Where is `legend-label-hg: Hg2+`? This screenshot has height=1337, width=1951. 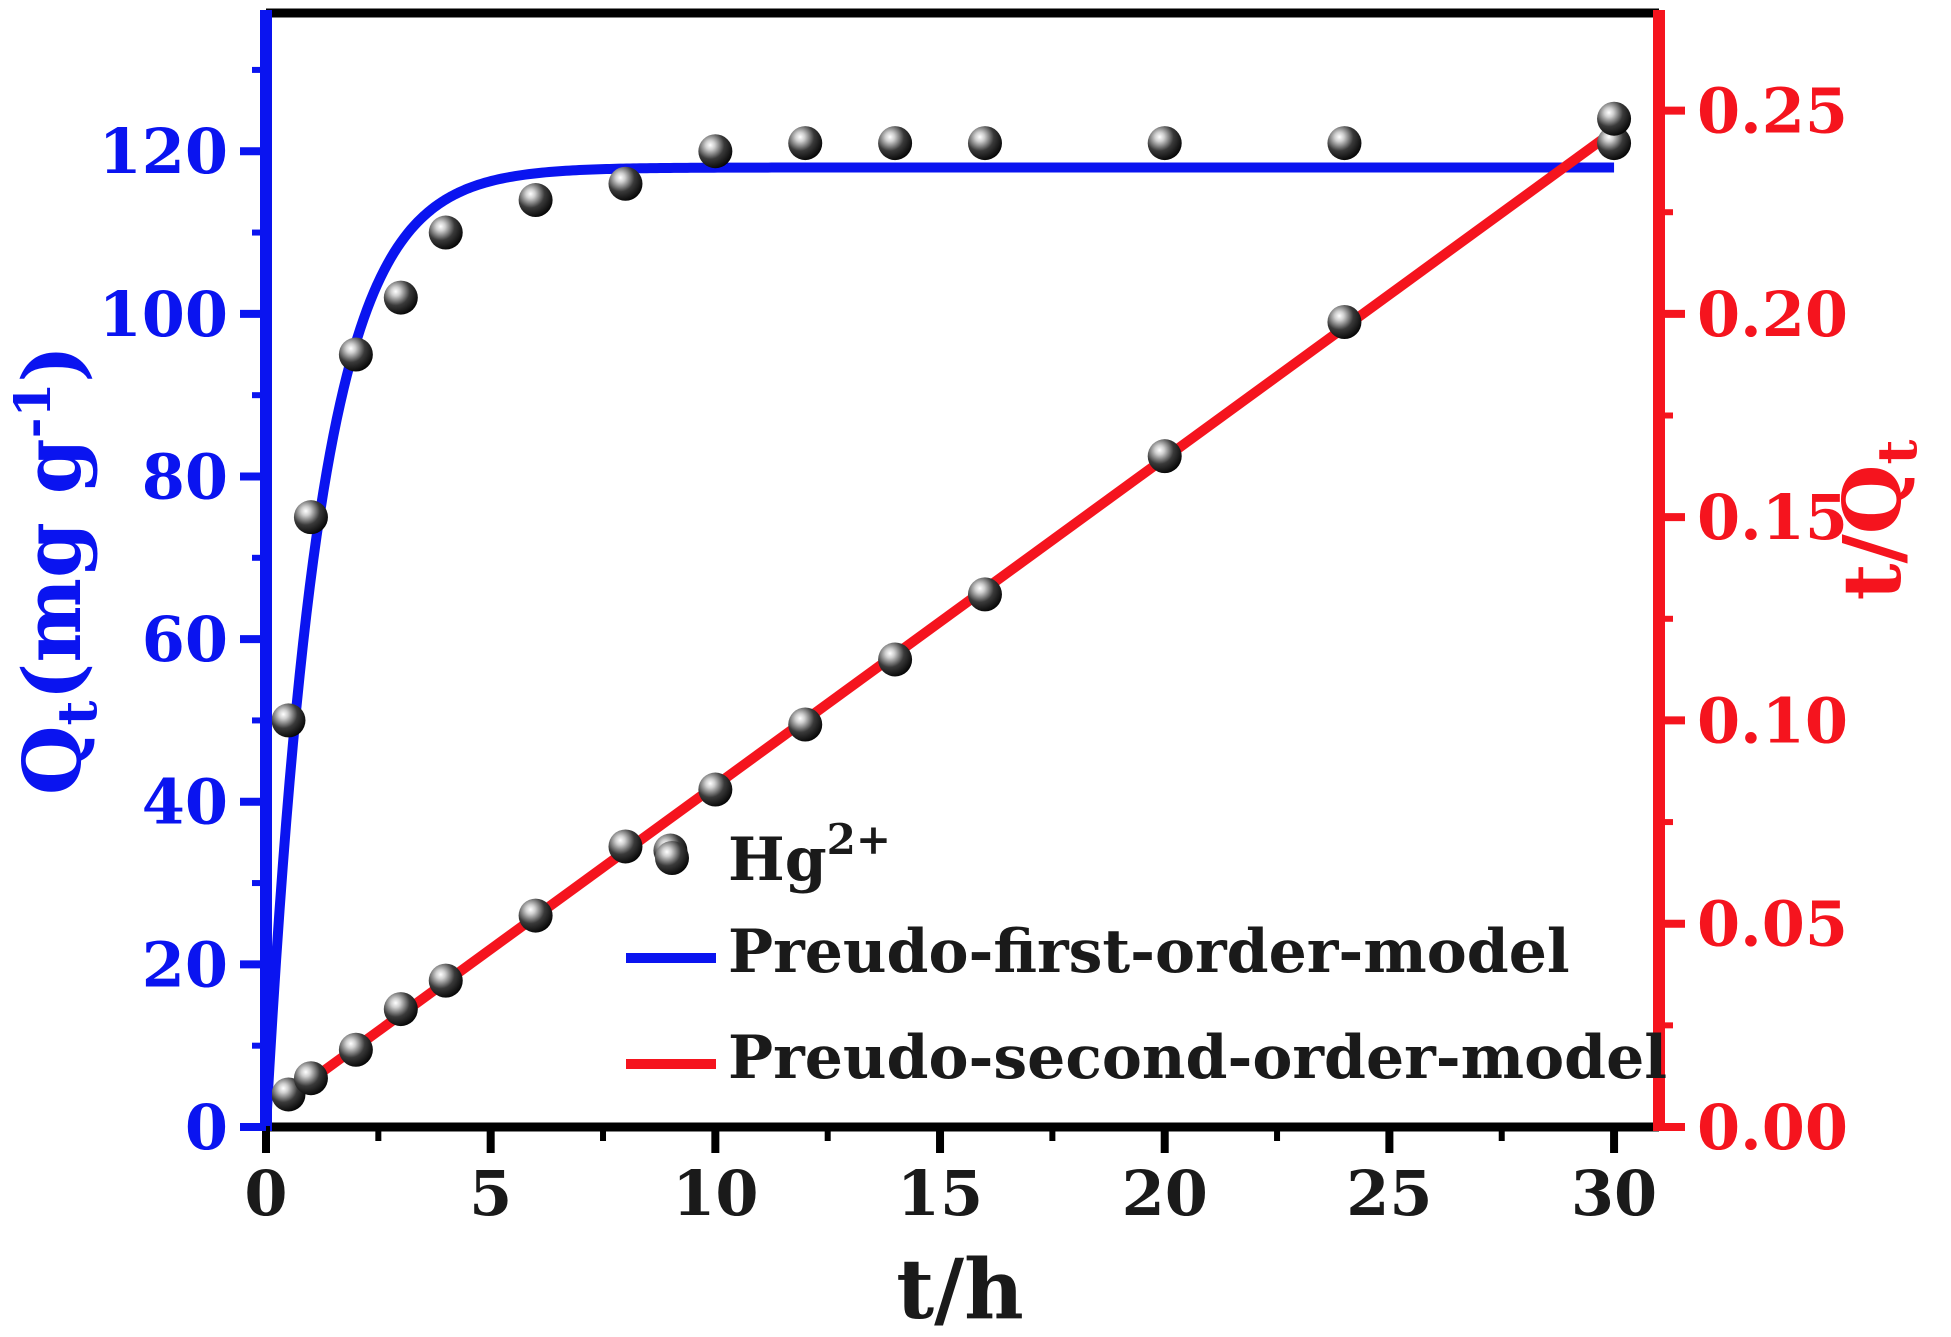
legend-label-hg: Hg2+ is located at coordinates (809, 855).